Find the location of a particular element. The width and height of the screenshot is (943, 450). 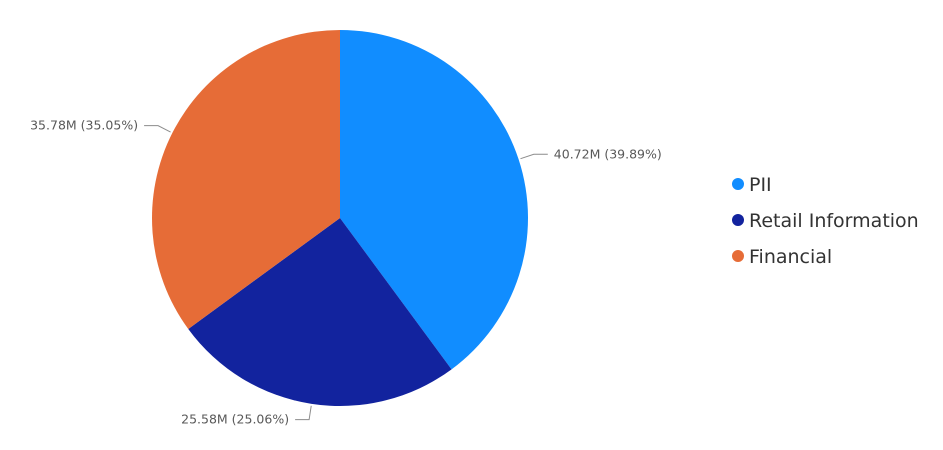

legend-label-financial: Financial is located at coordinates (790, 257).